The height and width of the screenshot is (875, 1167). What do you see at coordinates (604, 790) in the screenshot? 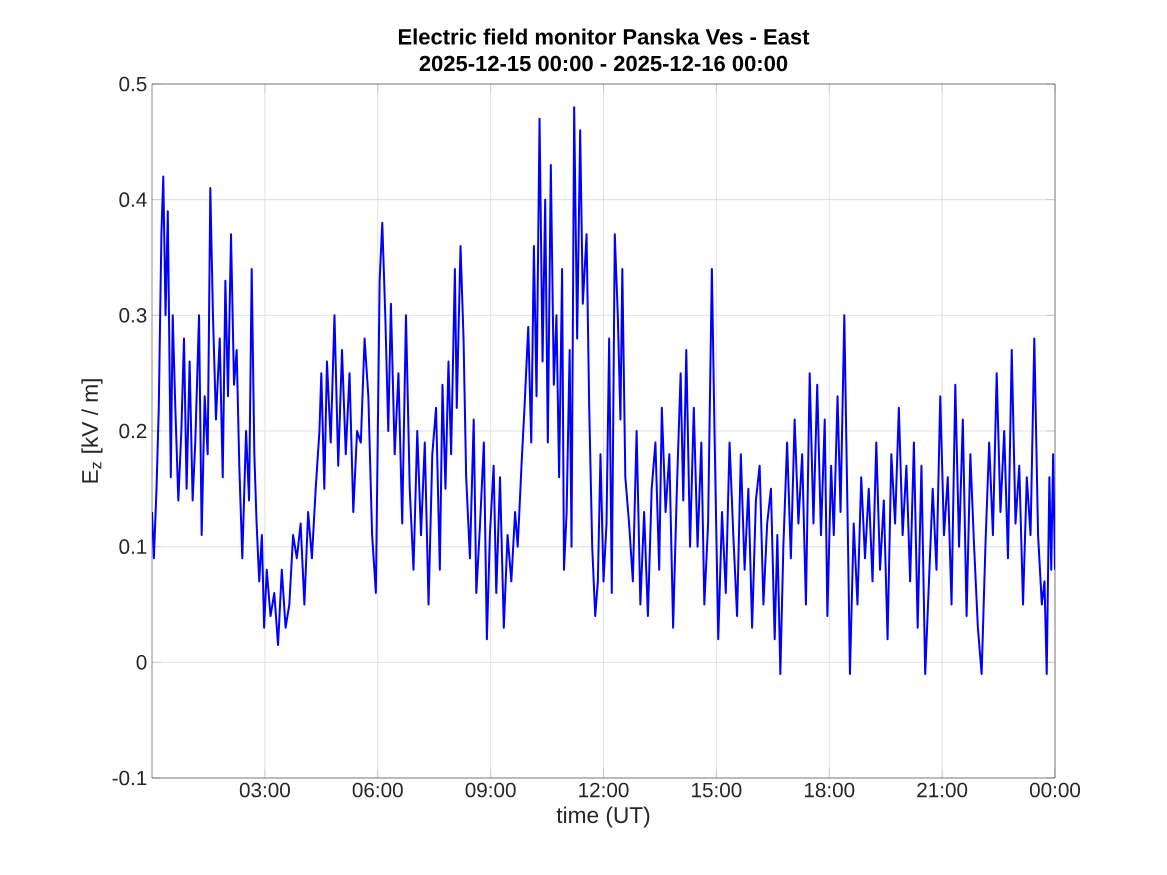
I see `x-tick-label: 12:00` at bounding box center [604, 790].